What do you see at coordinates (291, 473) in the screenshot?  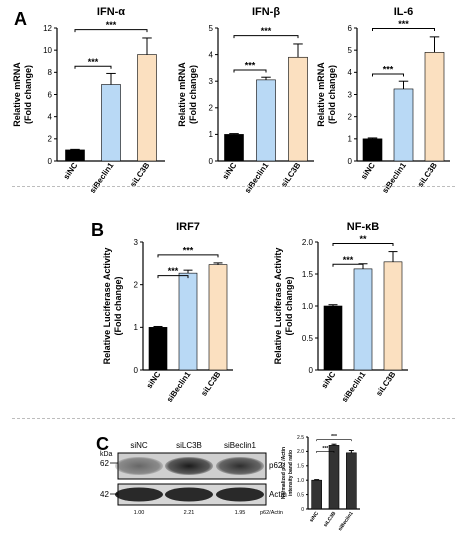 I see `y-axis-label: intensity band ratio` at bounding box center [291, 473].